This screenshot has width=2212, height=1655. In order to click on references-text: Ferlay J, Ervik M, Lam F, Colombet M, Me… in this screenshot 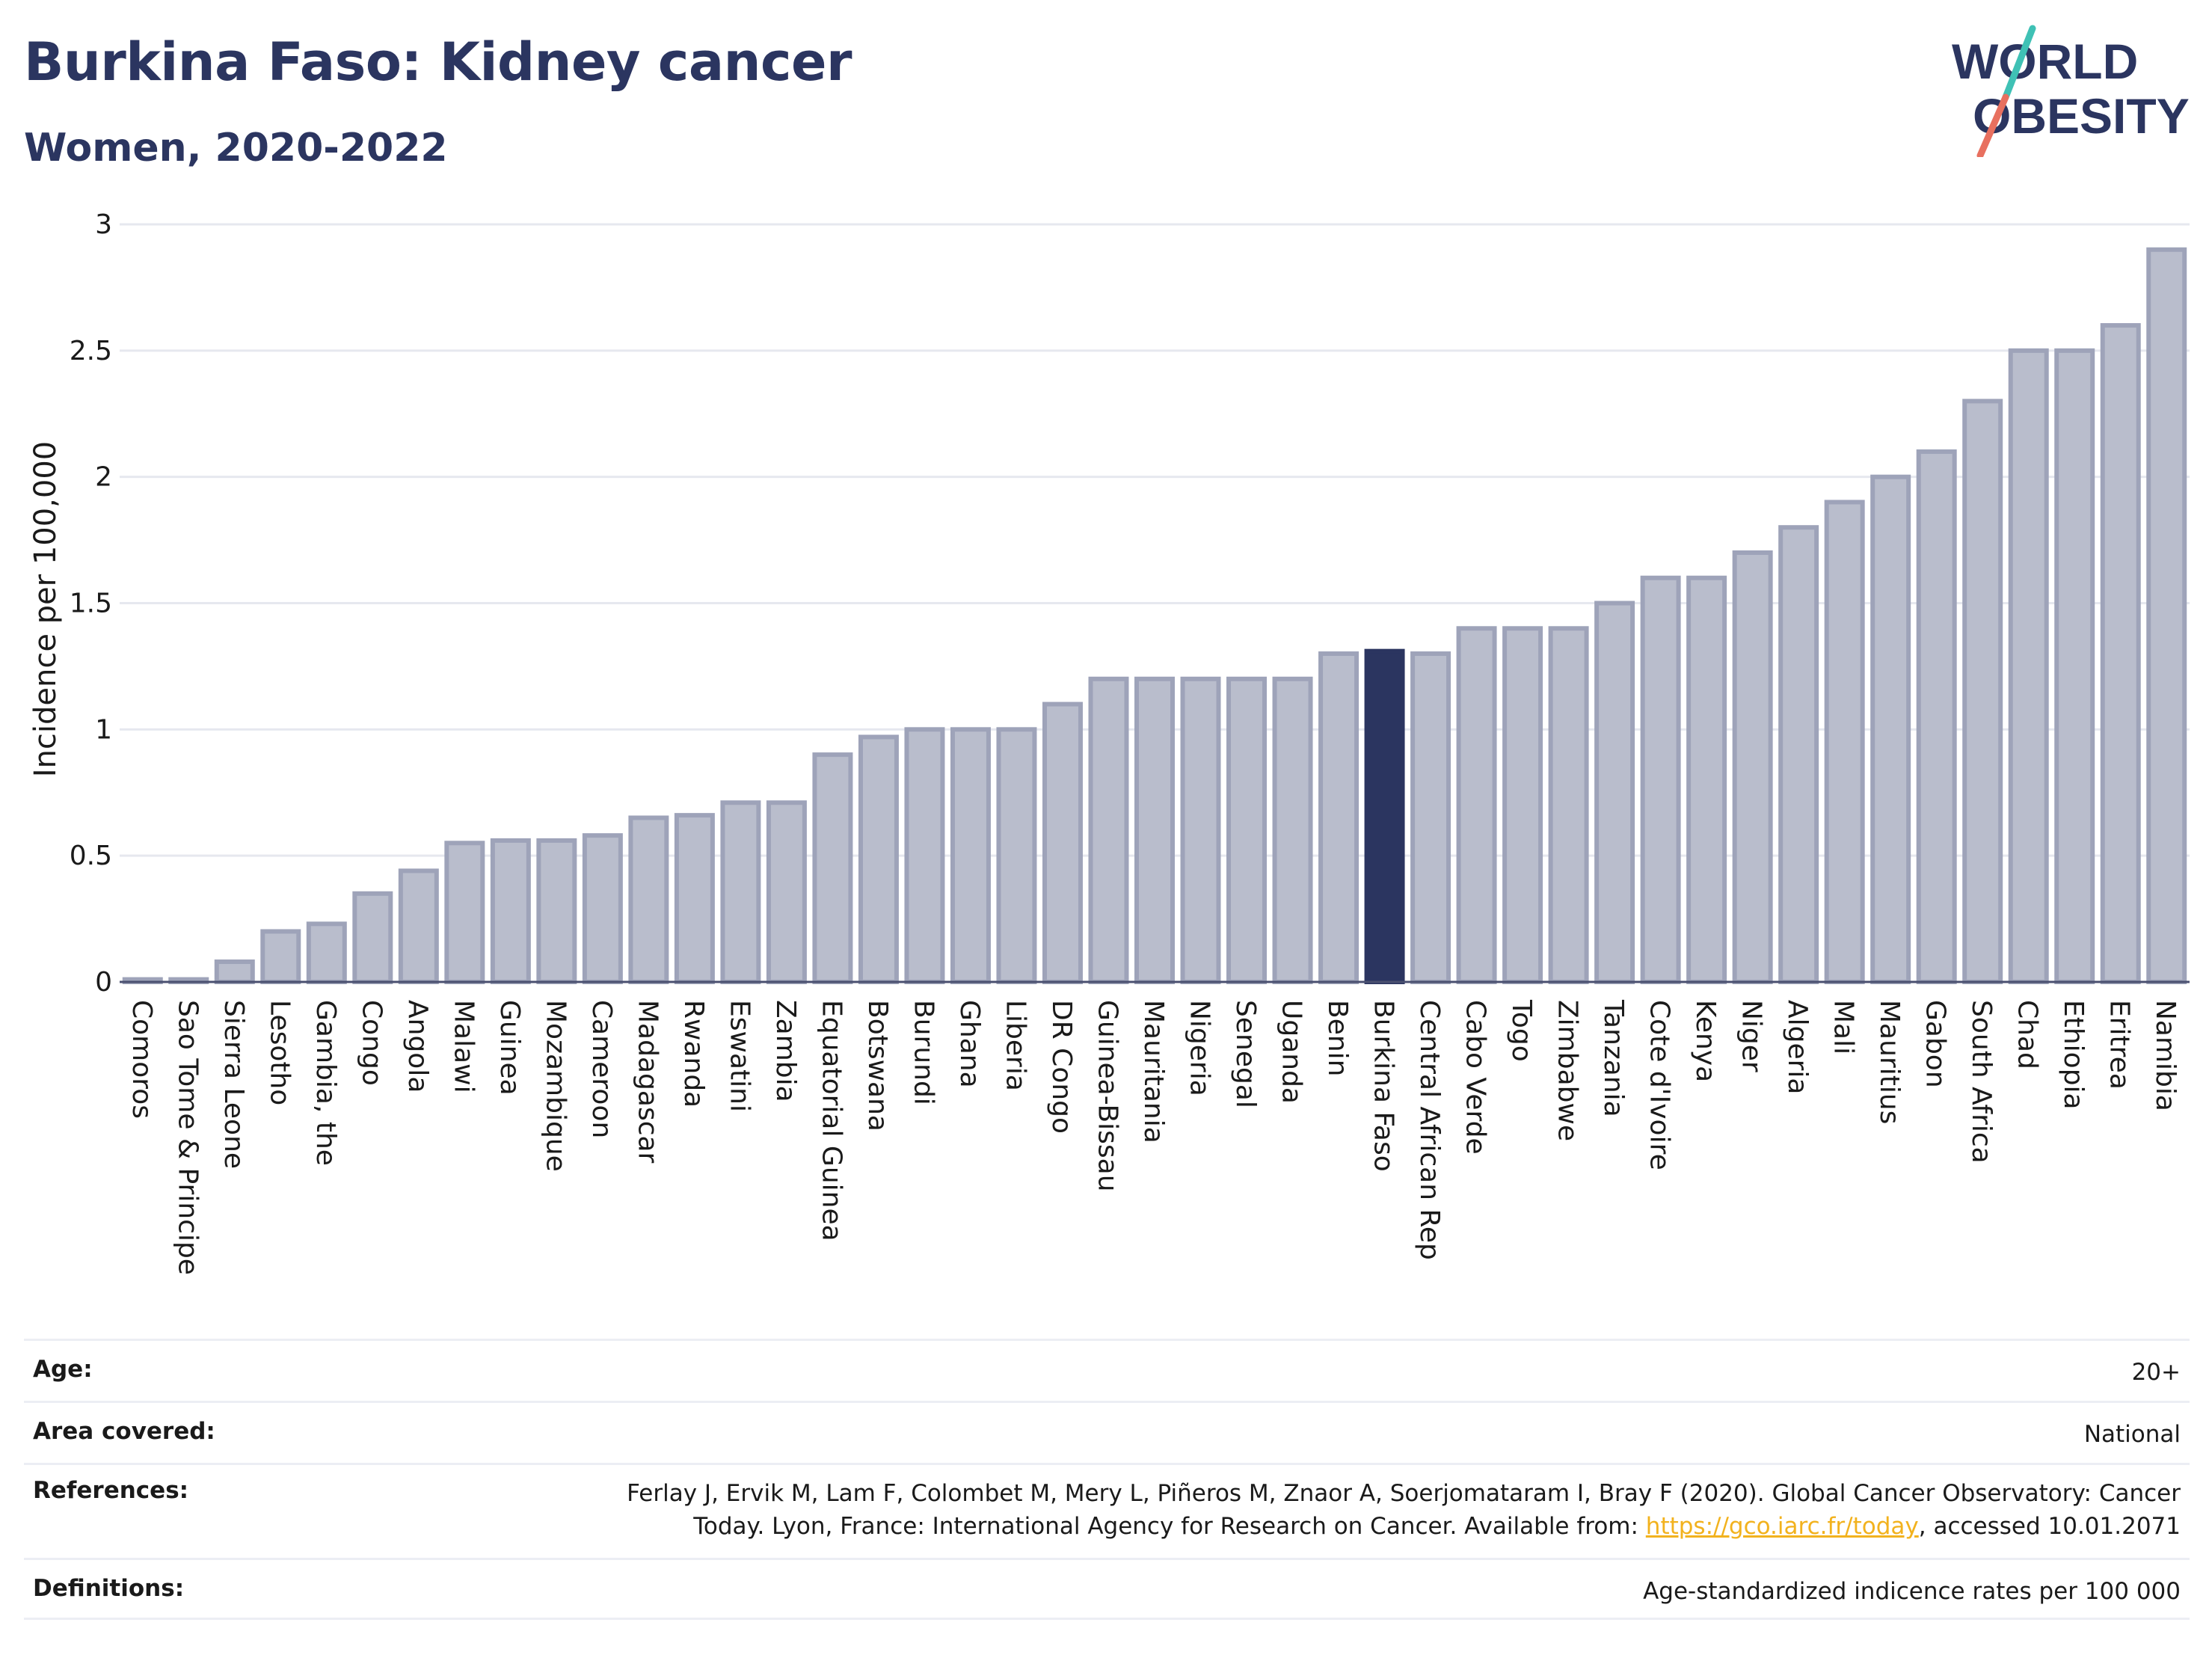, I will do `click(1404, 1510)`.